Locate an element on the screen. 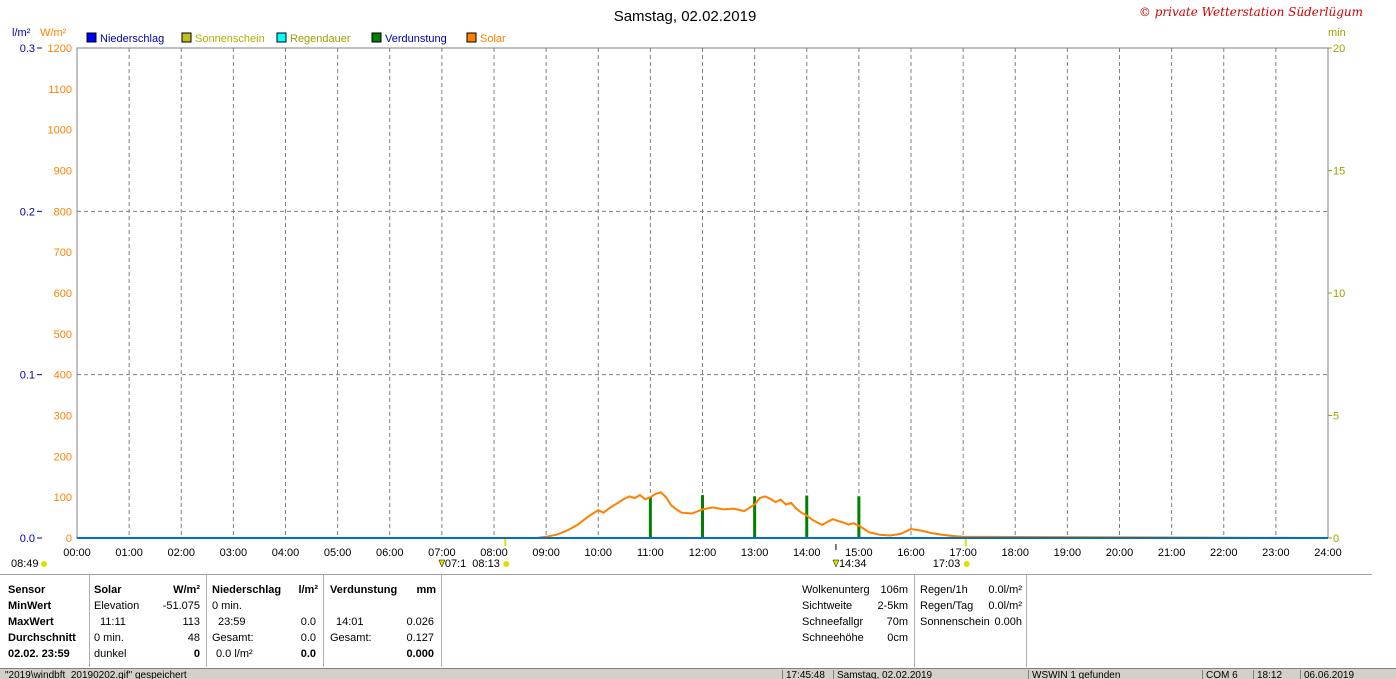 This screenshot has width=1396, height=679. sunrise-dot is located at coordinates (506, 564).